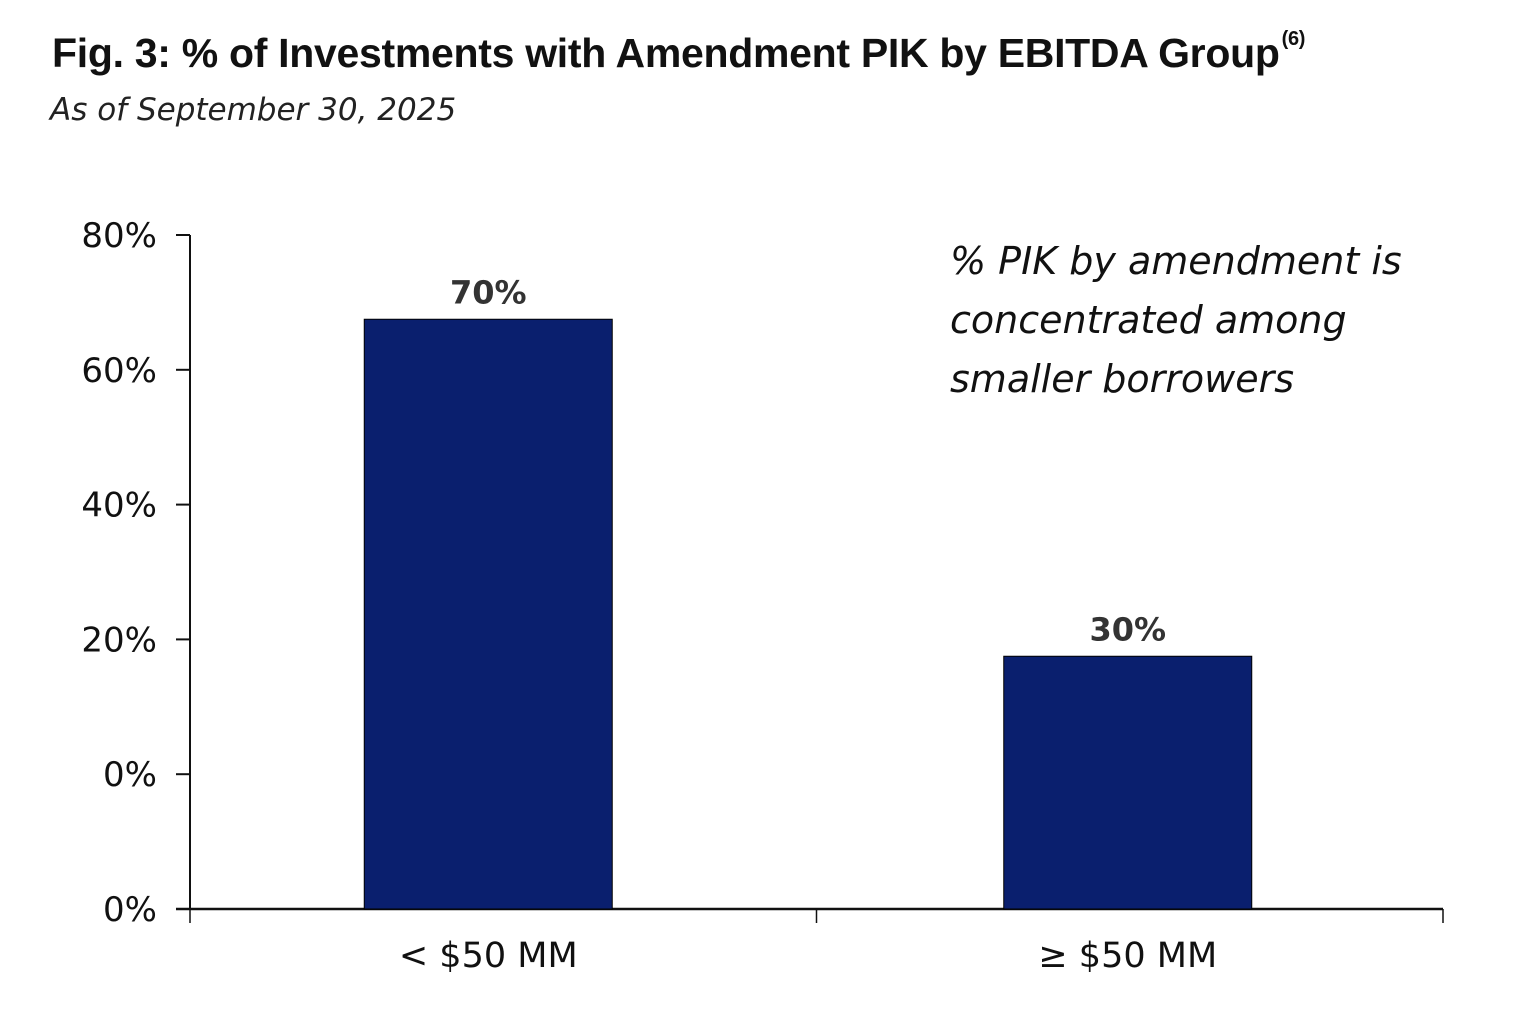 This screenshot has width=1536, height=1024. Describe the element at coordinates (119, 371) in the screenshot. I see `y-tick-label: 60%` at that location.